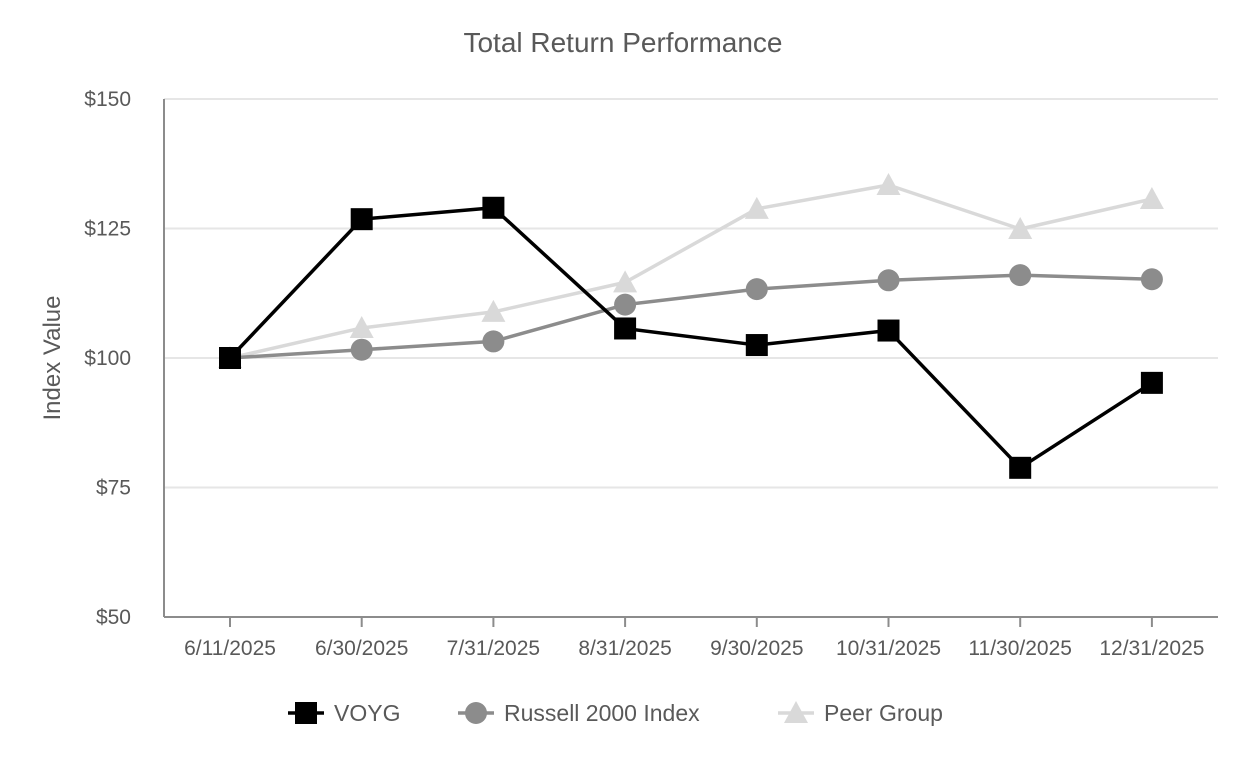 This screenshot has height=768, width=1248. I want to click on legend: VOYG Russell 2000 Index Peer Group, so click(615, 713).